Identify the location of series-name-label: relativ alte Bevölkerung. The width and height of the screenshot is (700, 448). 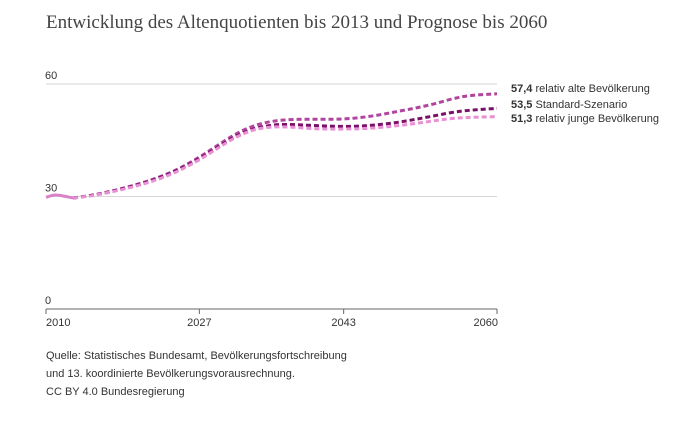
(590, 89).